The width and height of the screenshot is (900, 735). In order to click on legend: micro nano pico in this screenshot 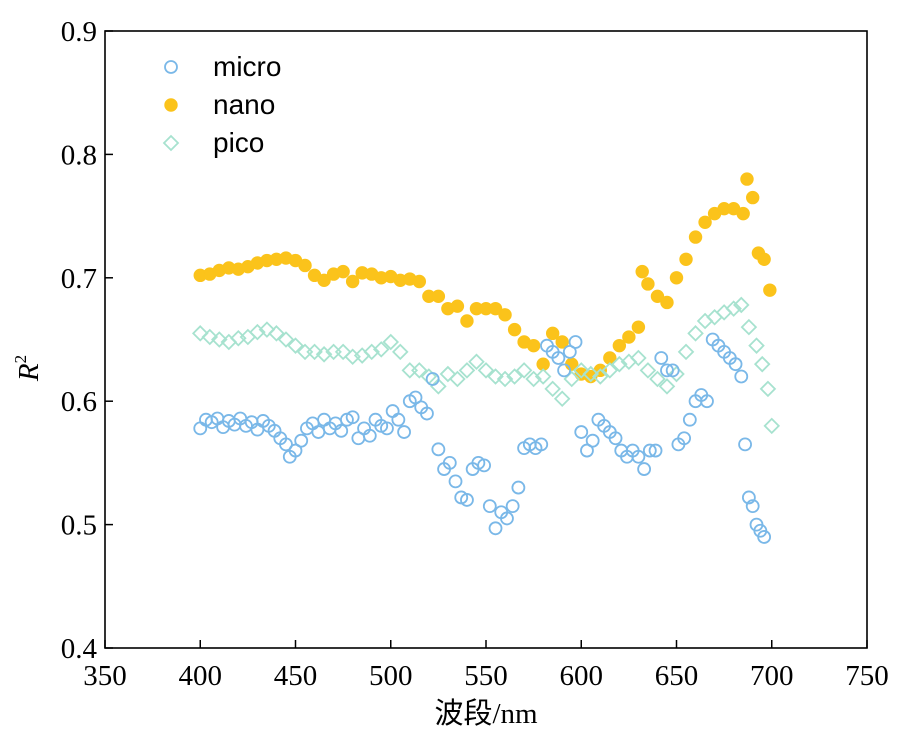, I will do `click(221, 104)`.